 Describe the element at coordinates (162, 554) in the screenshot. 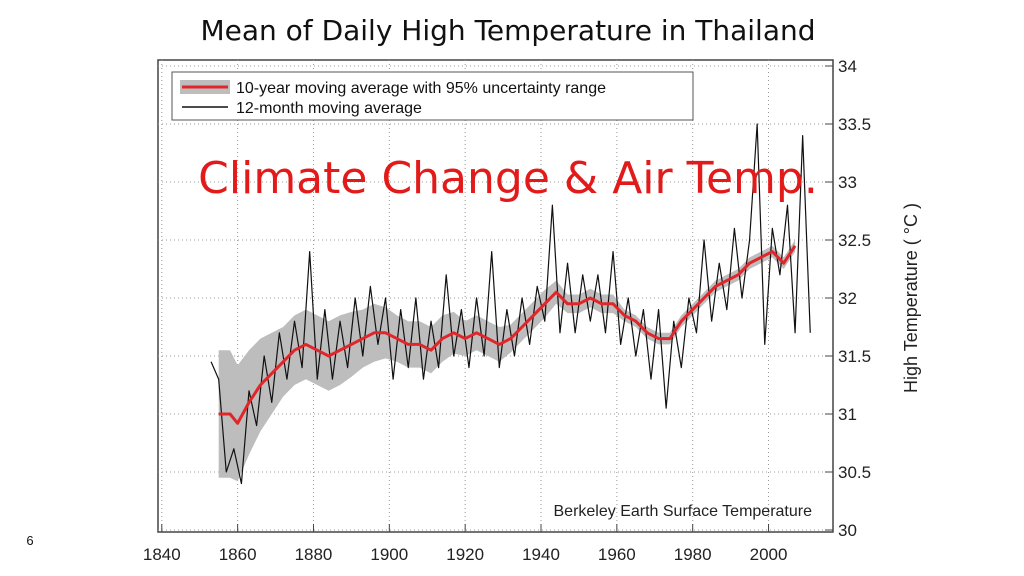

I see `x-tick-label: 1840` at that location.